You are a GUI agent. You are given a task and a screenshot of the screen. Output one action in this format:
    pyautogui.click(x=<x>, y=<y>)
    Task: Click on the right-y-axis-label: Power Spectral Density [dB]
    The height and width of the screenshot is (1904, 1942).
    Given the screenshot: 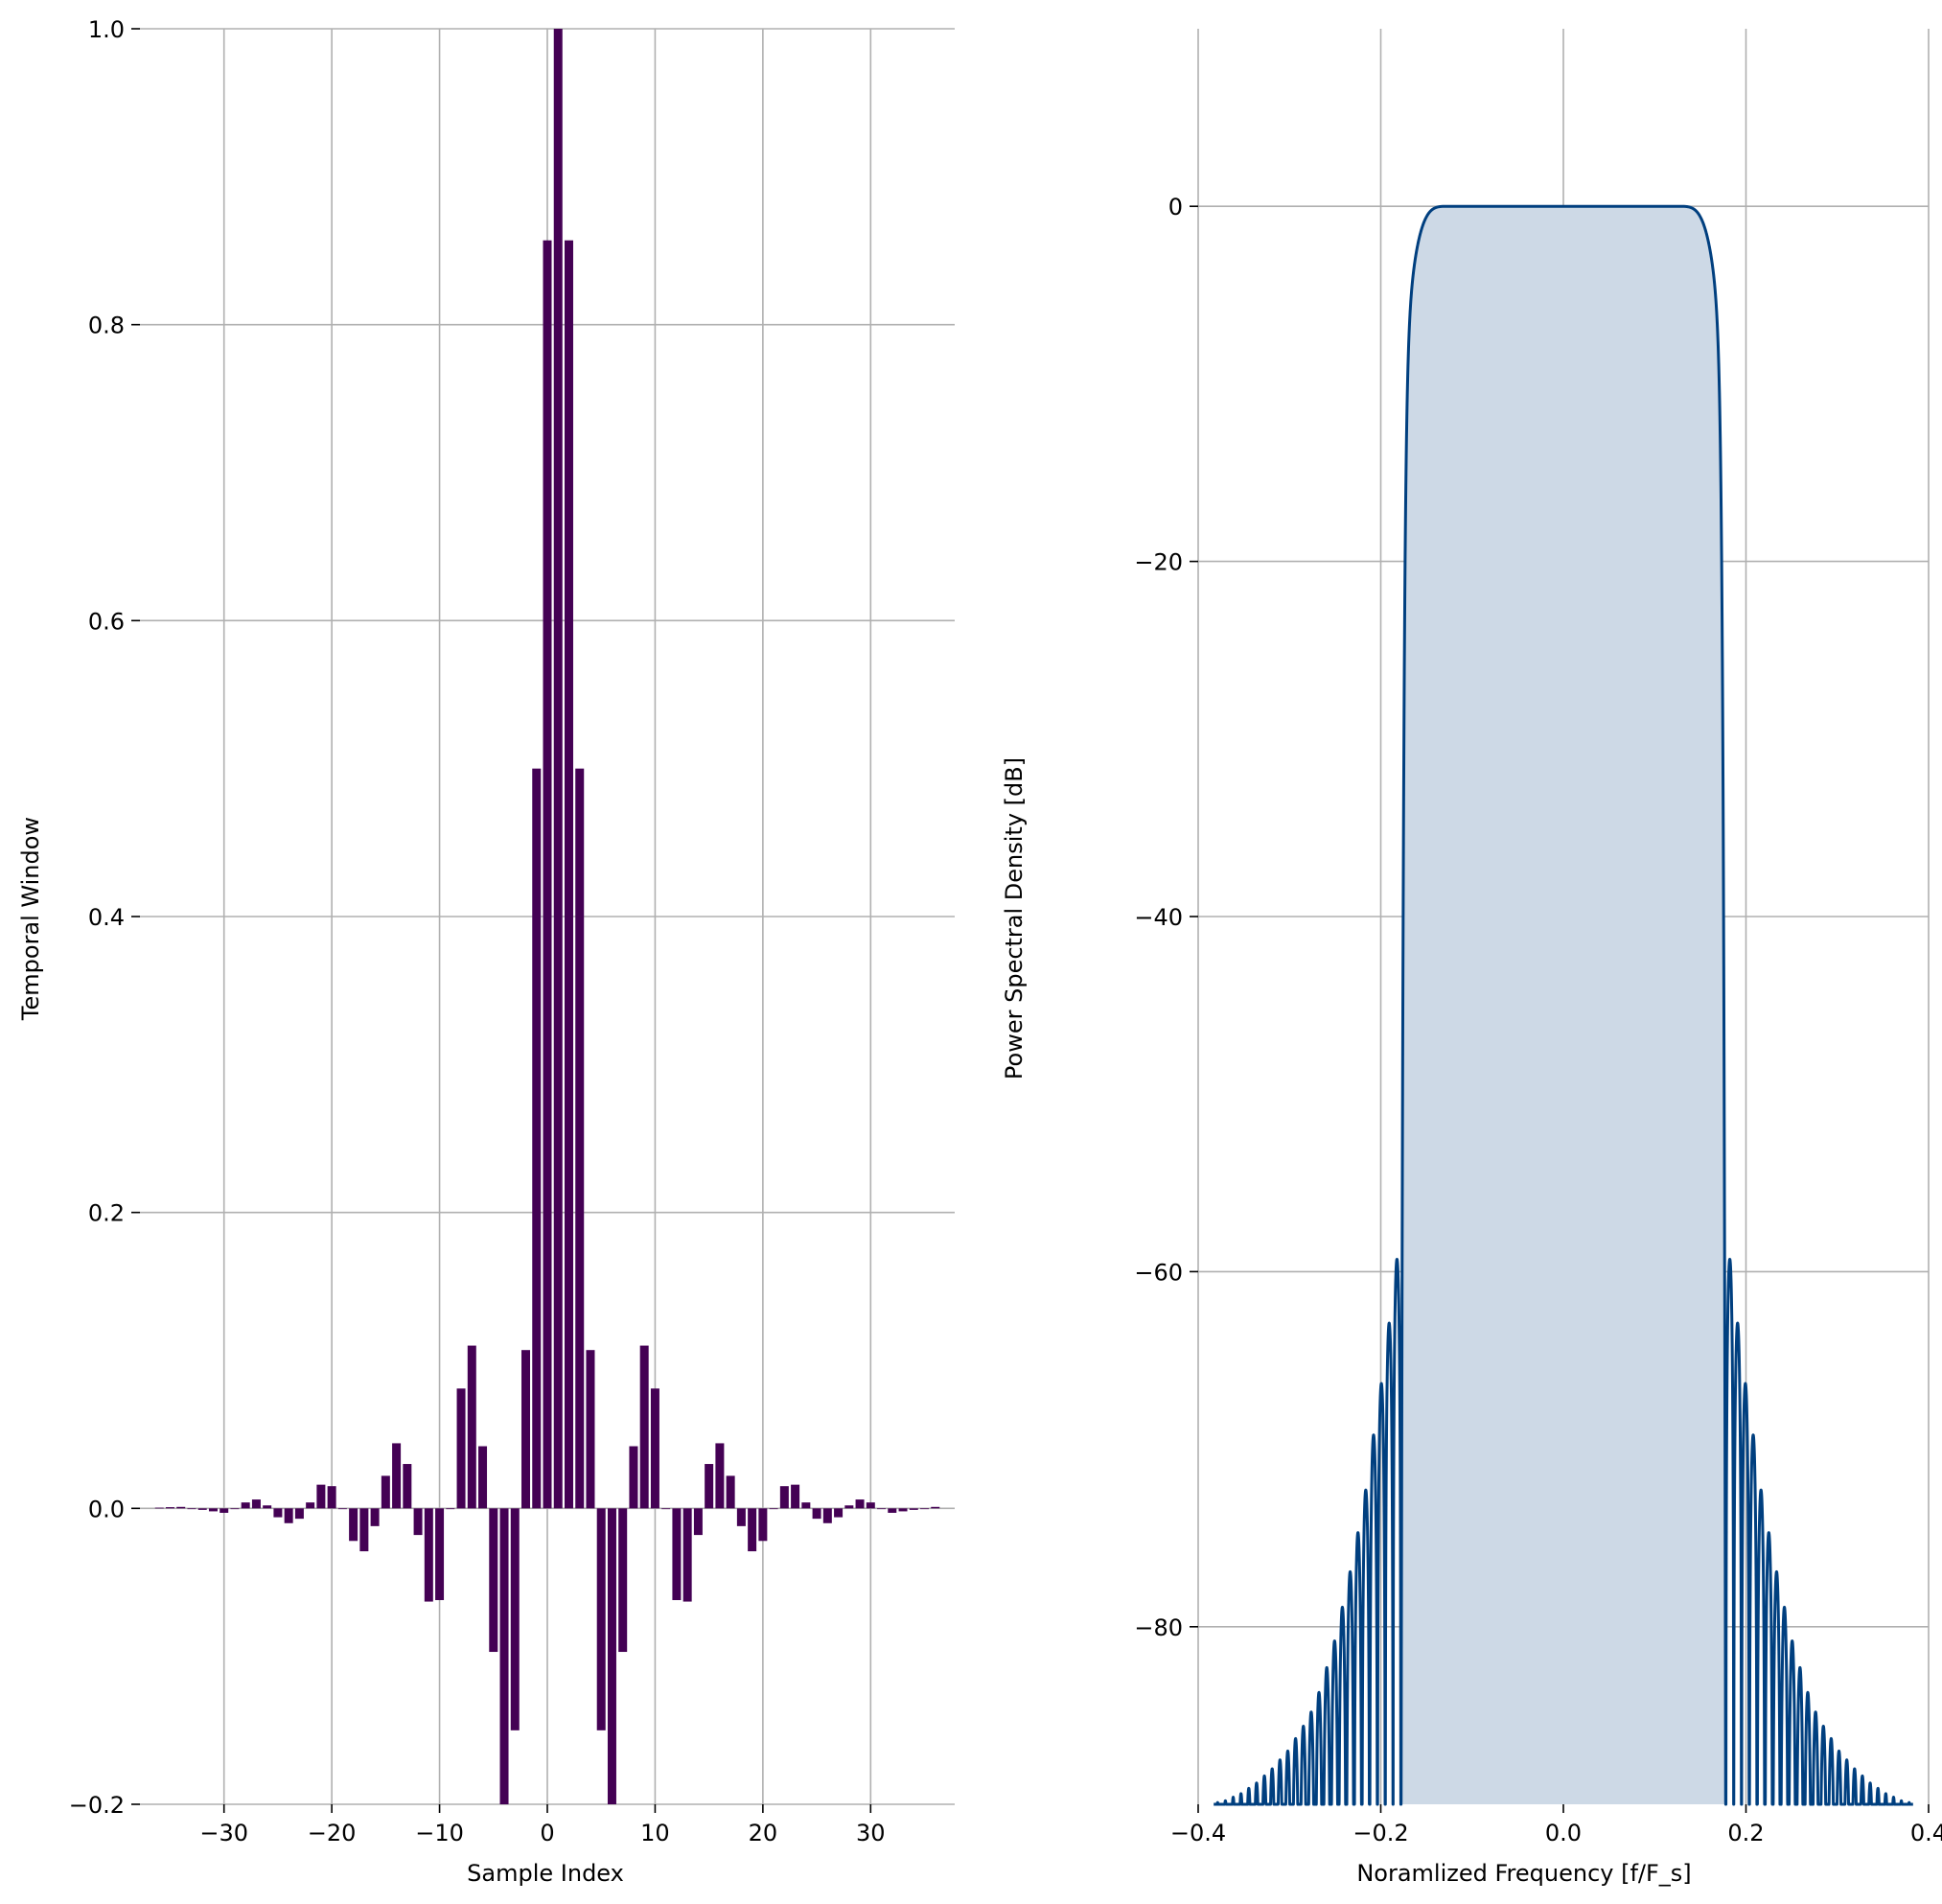 What is the action you would take?
    pyautogui.click(x=1014, y=919)
    